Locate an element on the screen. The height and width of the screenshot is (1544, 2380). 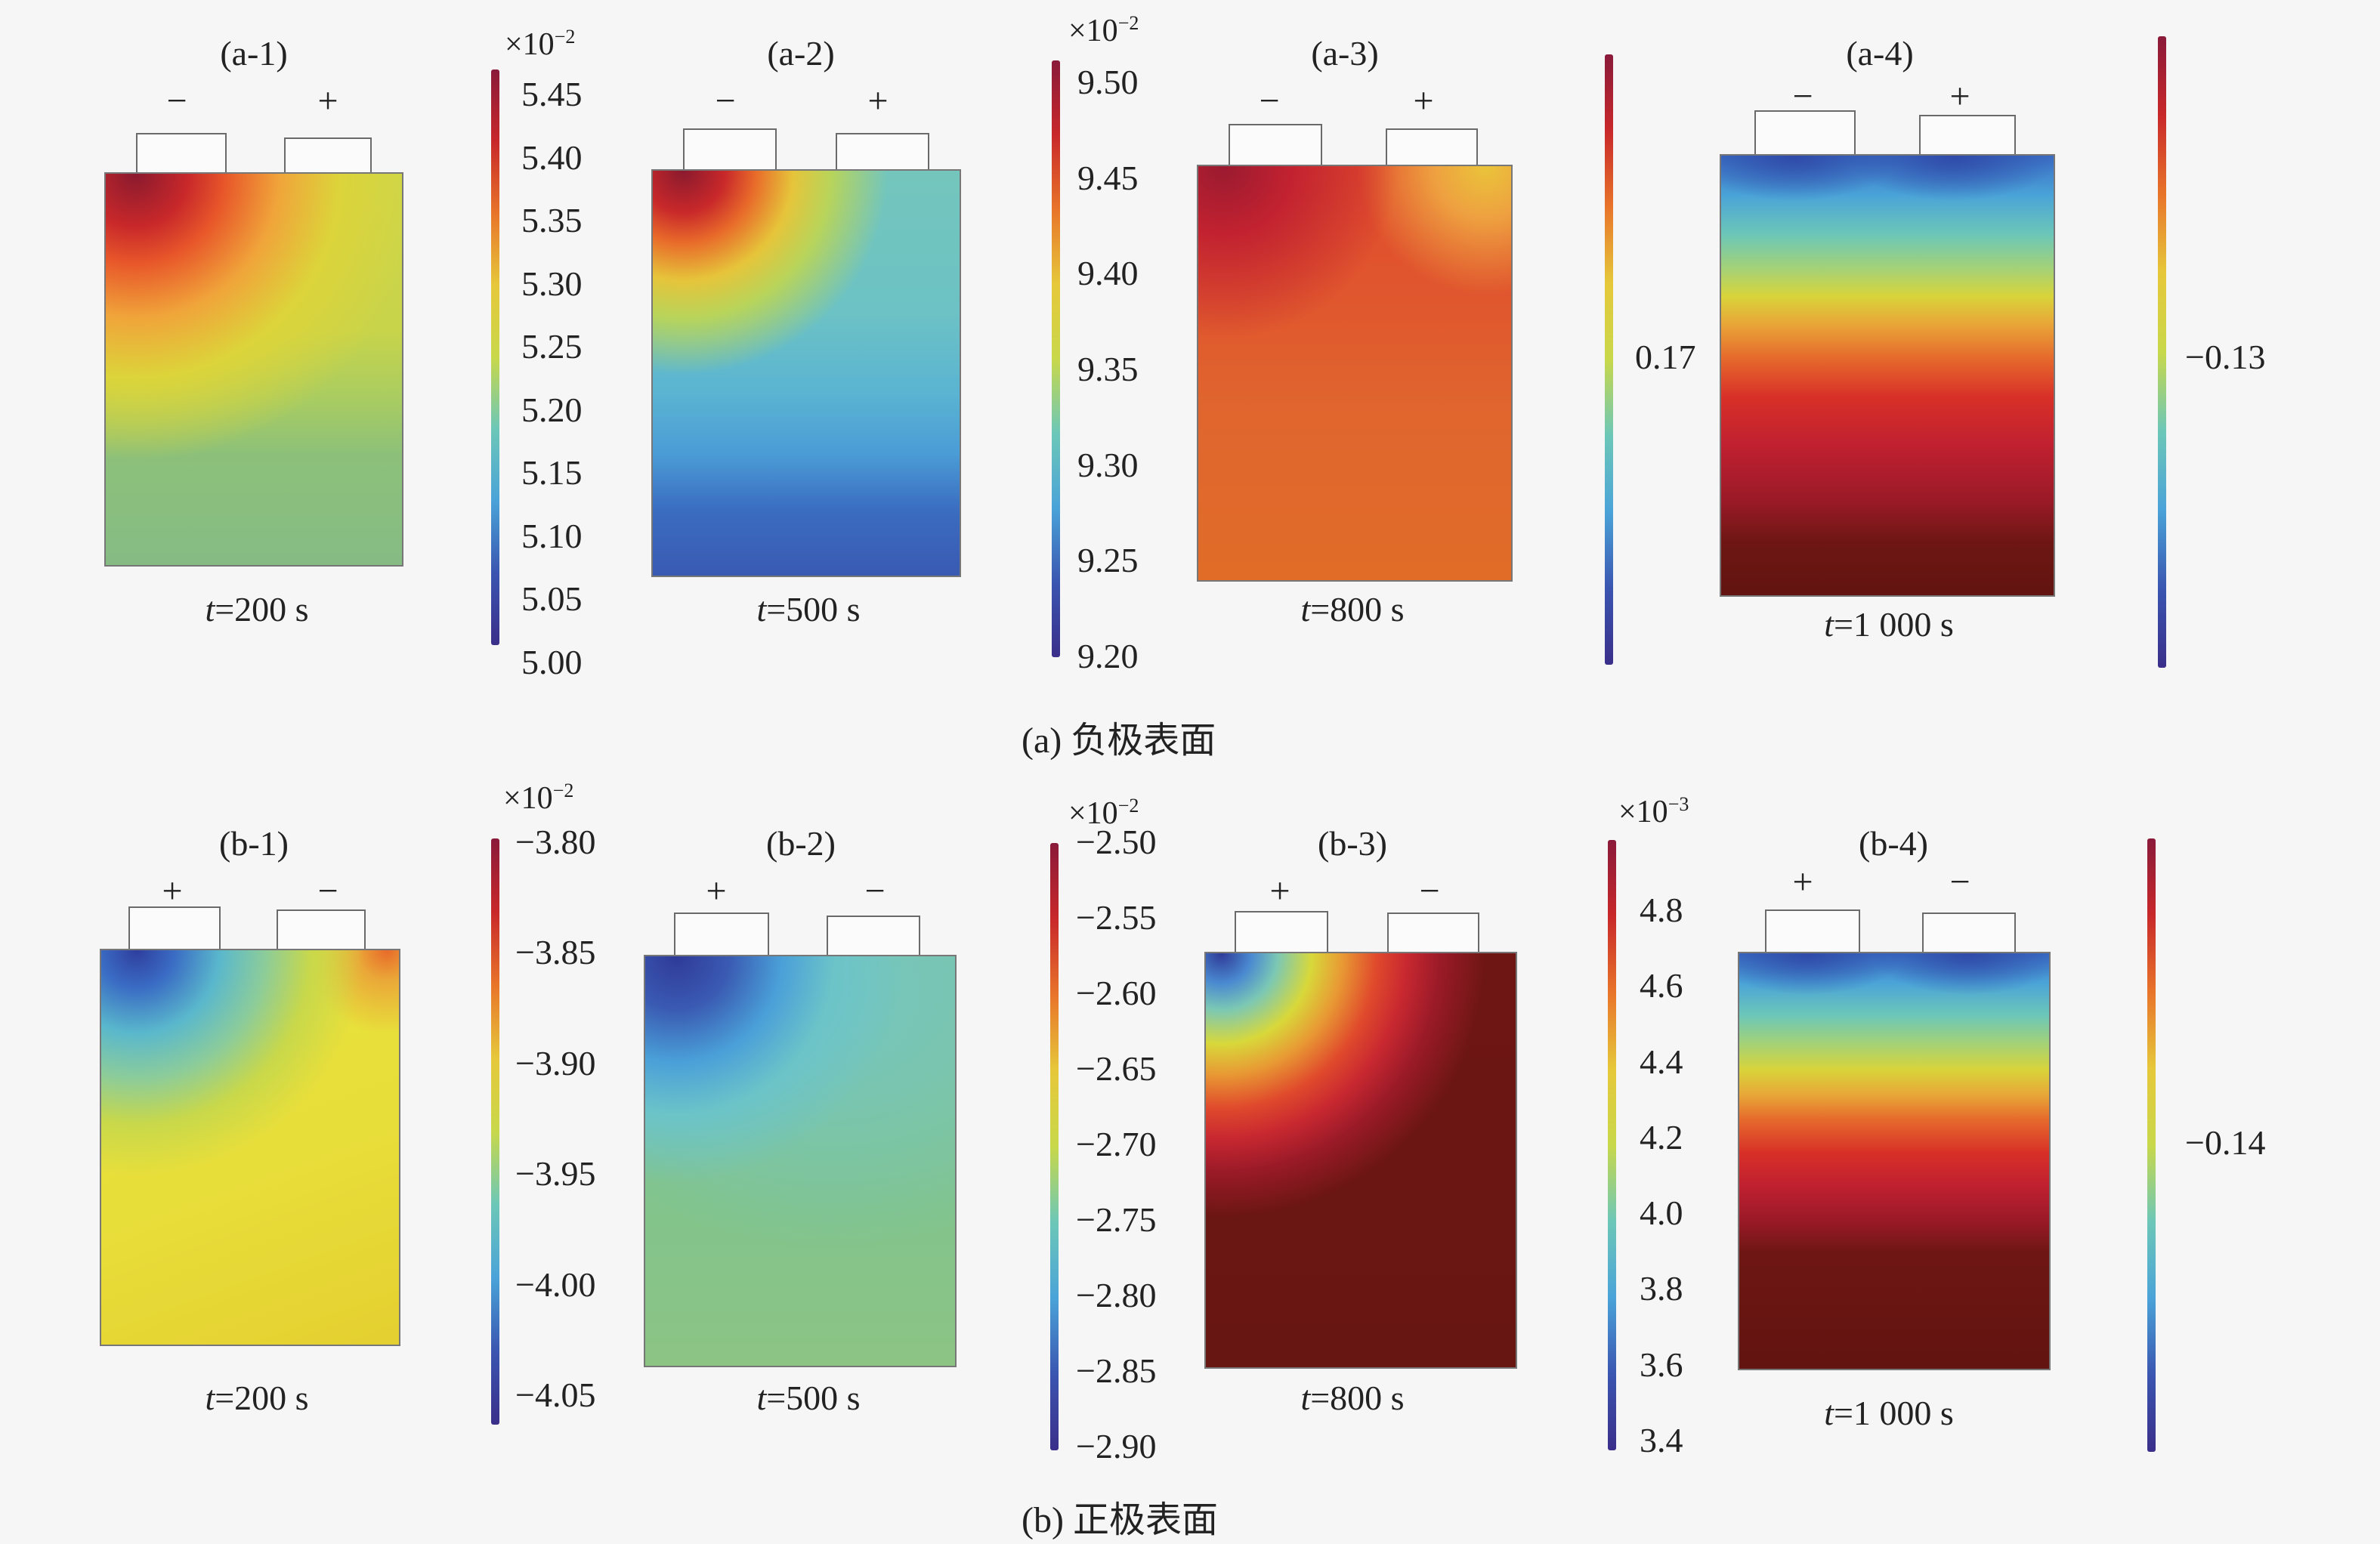
colorbar-exponent: ×10⁻³ is located at coordinates (1653, 811).